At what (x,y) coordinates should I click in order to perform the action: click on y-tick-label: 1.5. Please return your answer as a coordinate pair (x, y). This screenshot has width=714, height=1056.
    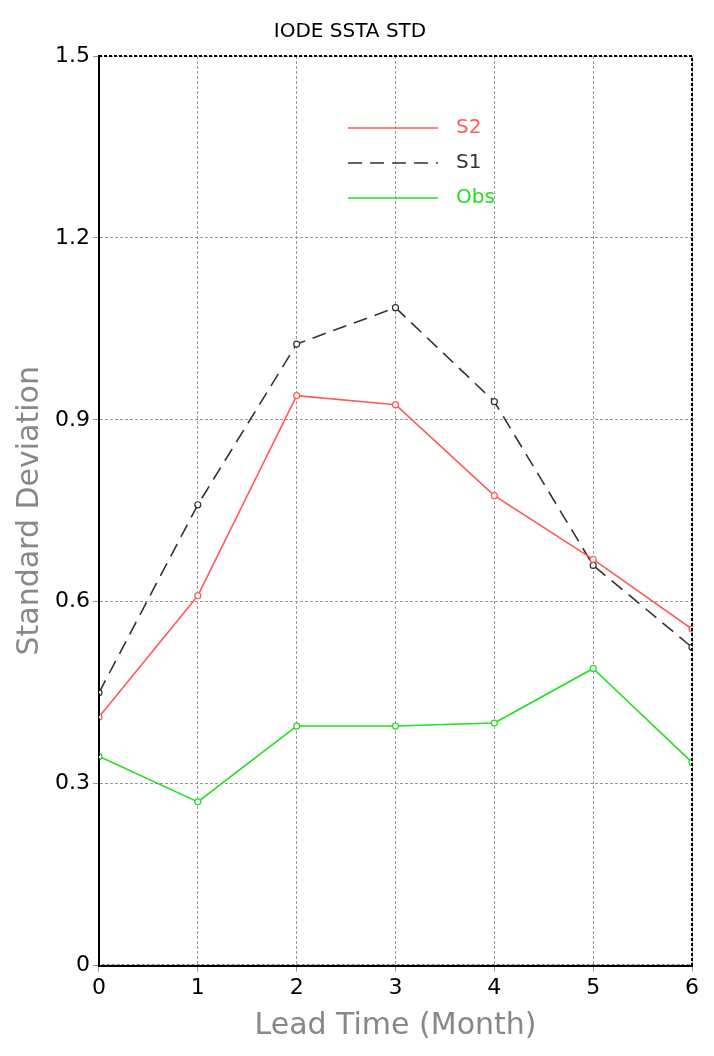
    Looking at the image, I should click on (72, 54).